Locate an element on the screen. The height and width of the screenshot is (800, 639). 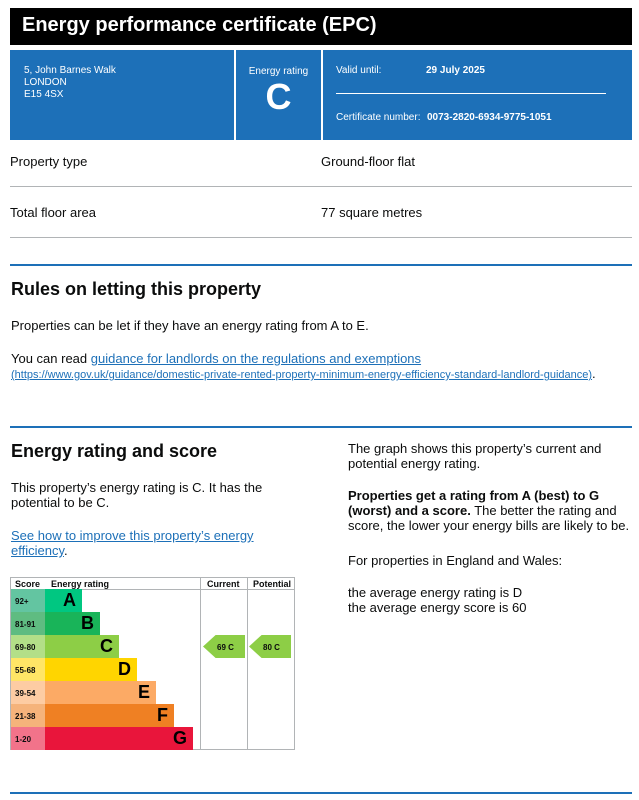
band-letter-A: A is located at coordinates (69, 600).